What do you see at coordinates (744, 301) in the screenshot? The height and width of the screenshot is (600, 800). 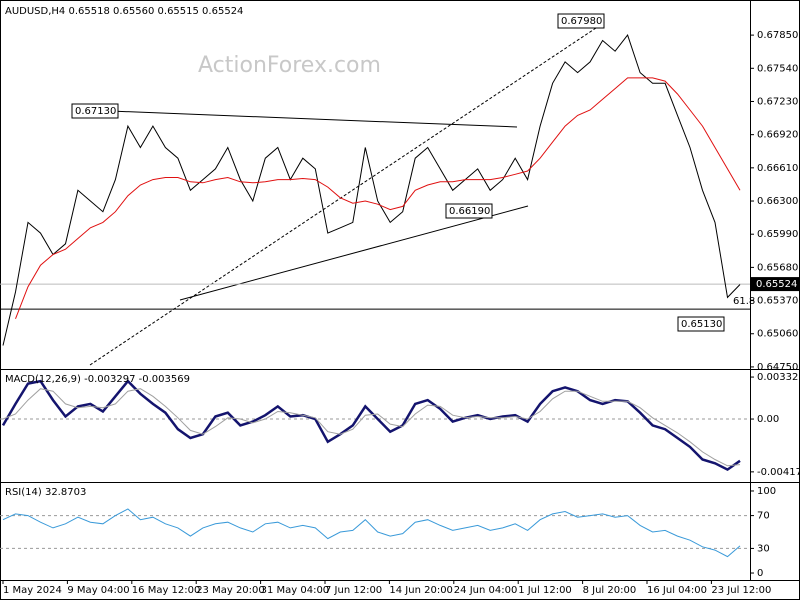 I see `fib-label: 61.8` at bounding box center [744, 301].